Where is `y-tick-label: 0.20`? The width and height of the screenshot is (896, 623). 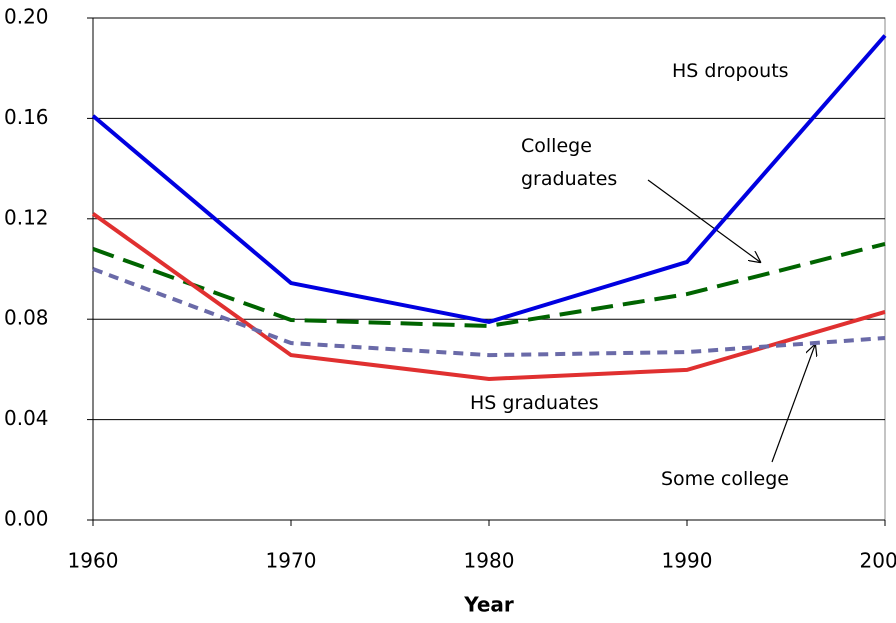
y-tick-label: 0.20 is located at coordinates (26, 17).